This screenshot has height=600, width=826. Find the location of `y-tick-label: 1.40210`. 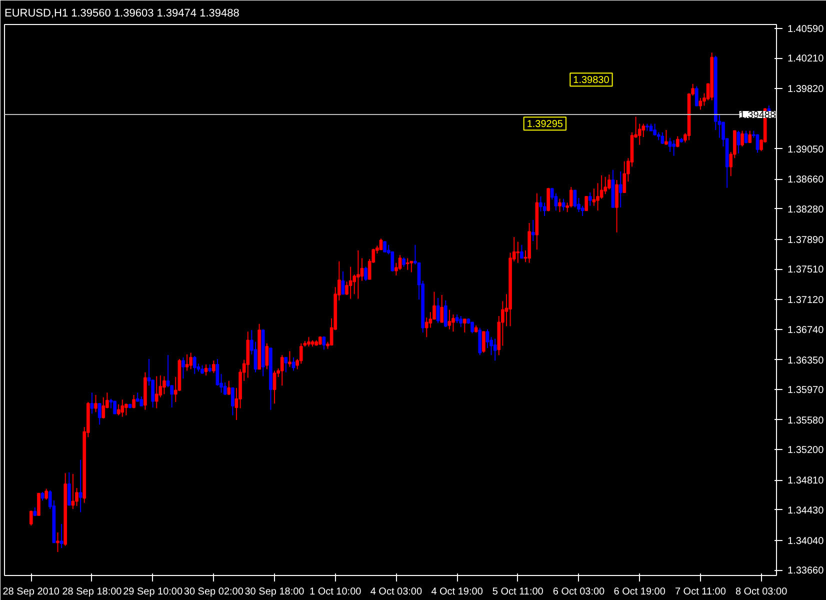

y-tick-label: 1.40210 is located at coordinates (806, 59).